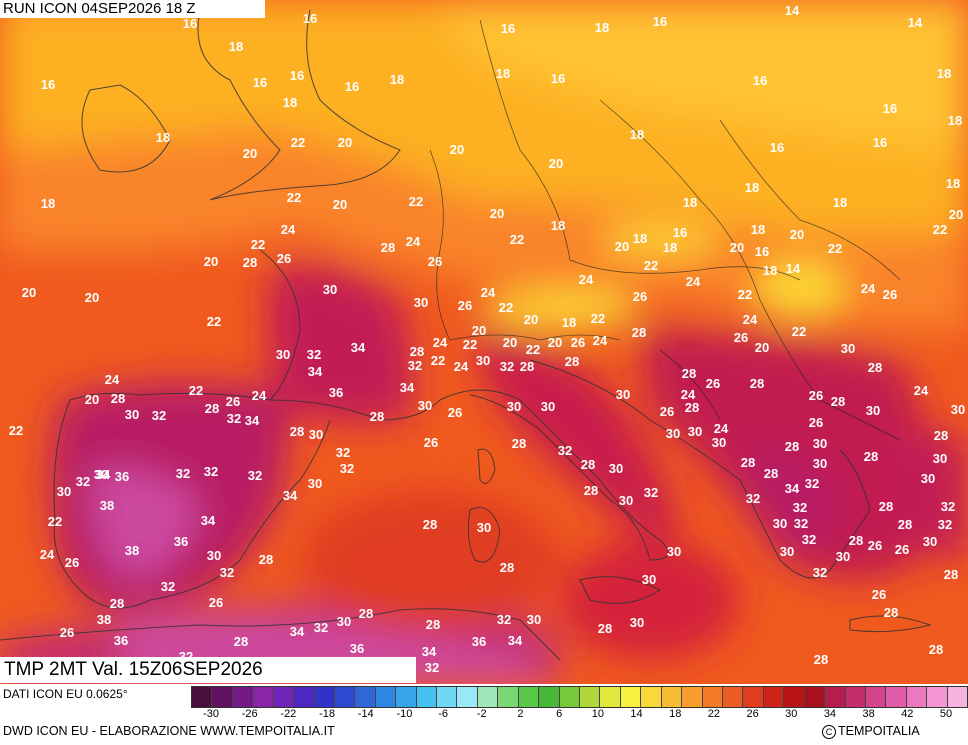  What do you see at coordinates (620, 590) in the screenshot?
I see `sicily-coast` at bounding box center [620, 590].